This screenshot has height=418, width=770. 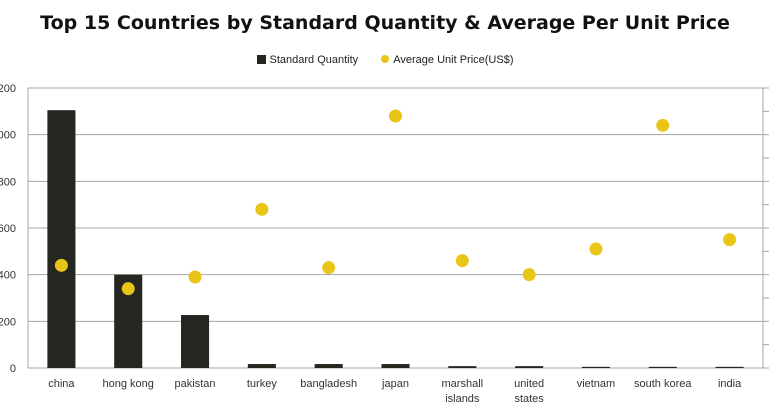 I want to click on legend-item-average-unit-price: Average Unit Price(US$), so click(x=447, y=60).